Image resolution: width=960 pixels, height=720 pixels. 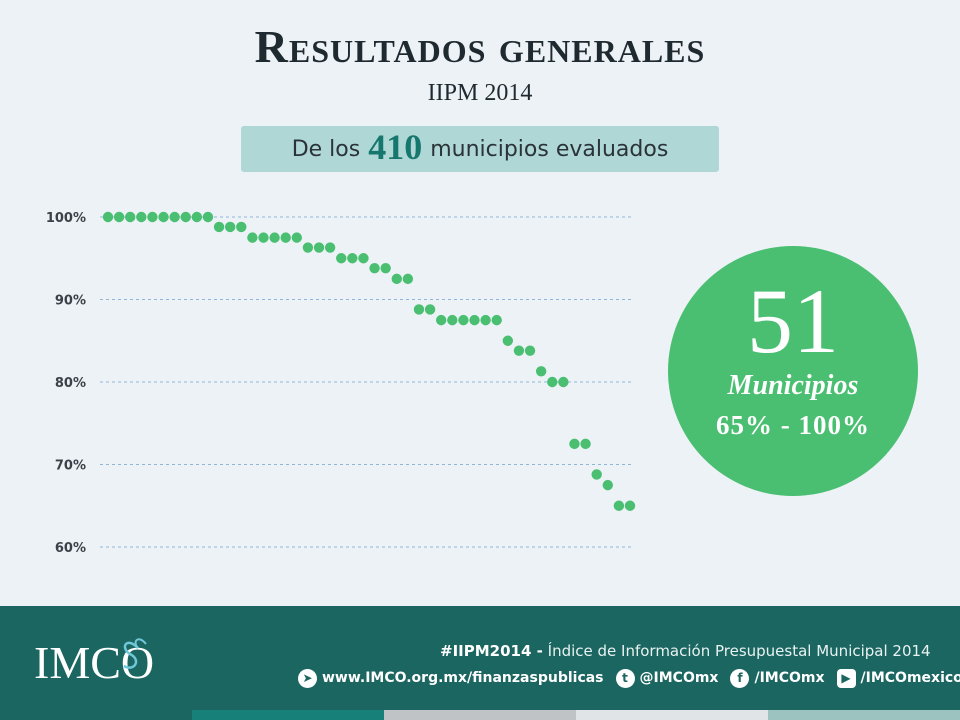 What do you see at coordinates (307, 678) in the screenshot?
I see `telegram-icon: ➤` at bounding box center [307, 678].